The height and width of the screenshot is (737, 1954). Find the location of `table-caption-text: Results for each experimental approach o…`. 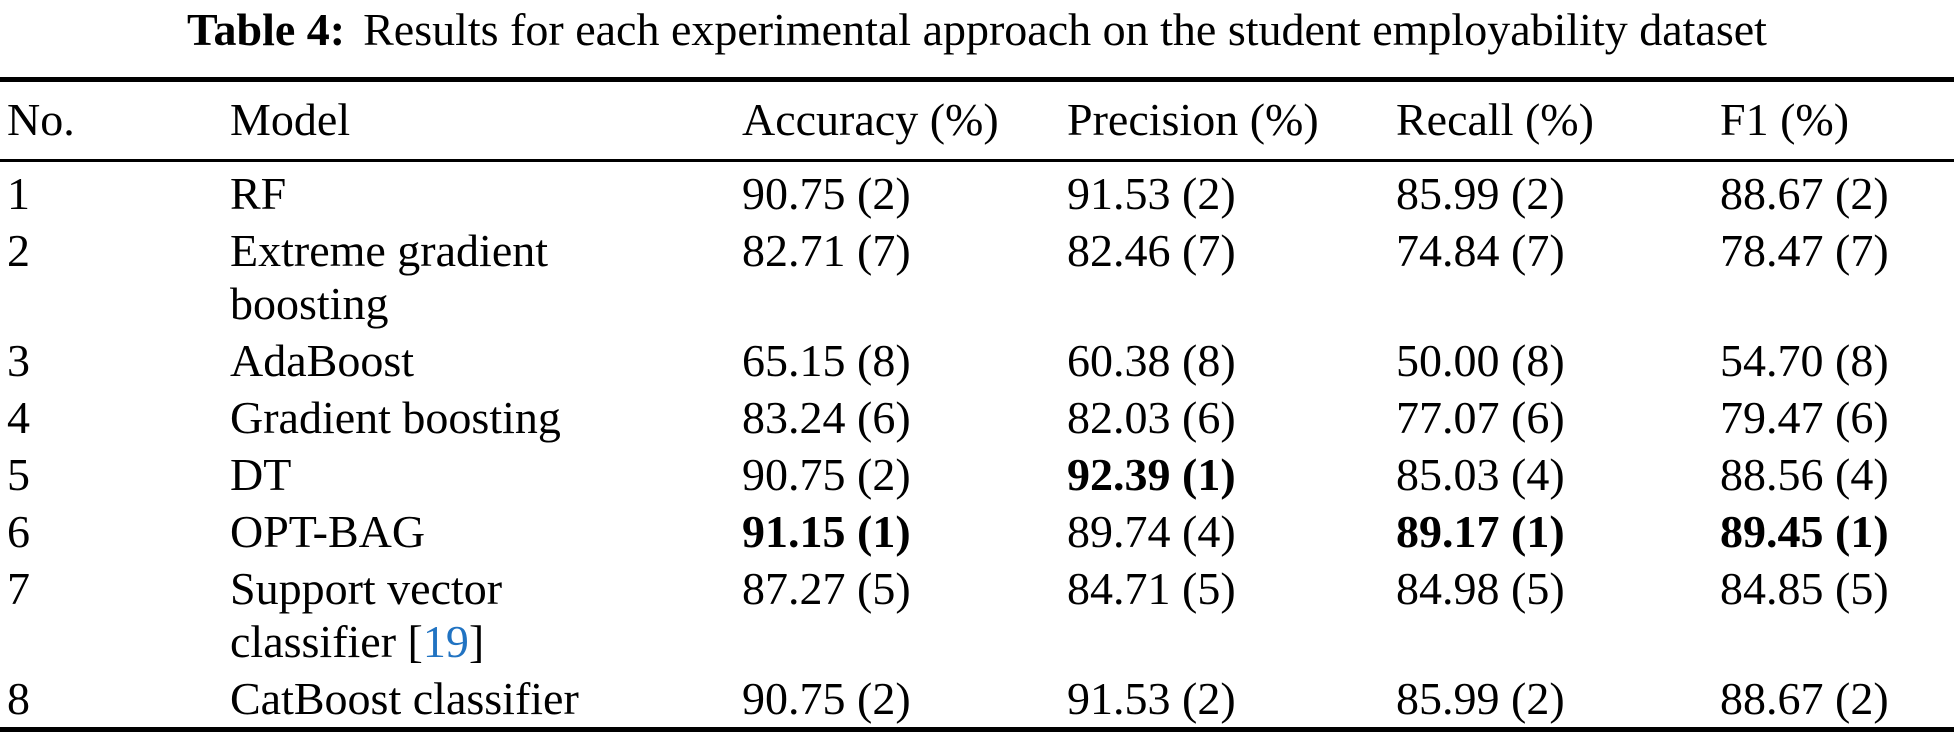

table-caption-text: Results for each experimental approach o… is located at coordinates (1065, 29).